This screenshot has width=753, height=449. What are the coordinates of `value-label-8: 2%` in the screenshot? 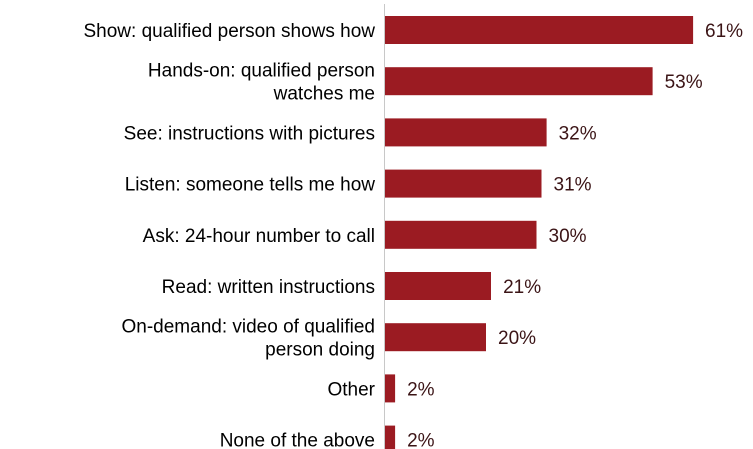 It's located at (421, 440).